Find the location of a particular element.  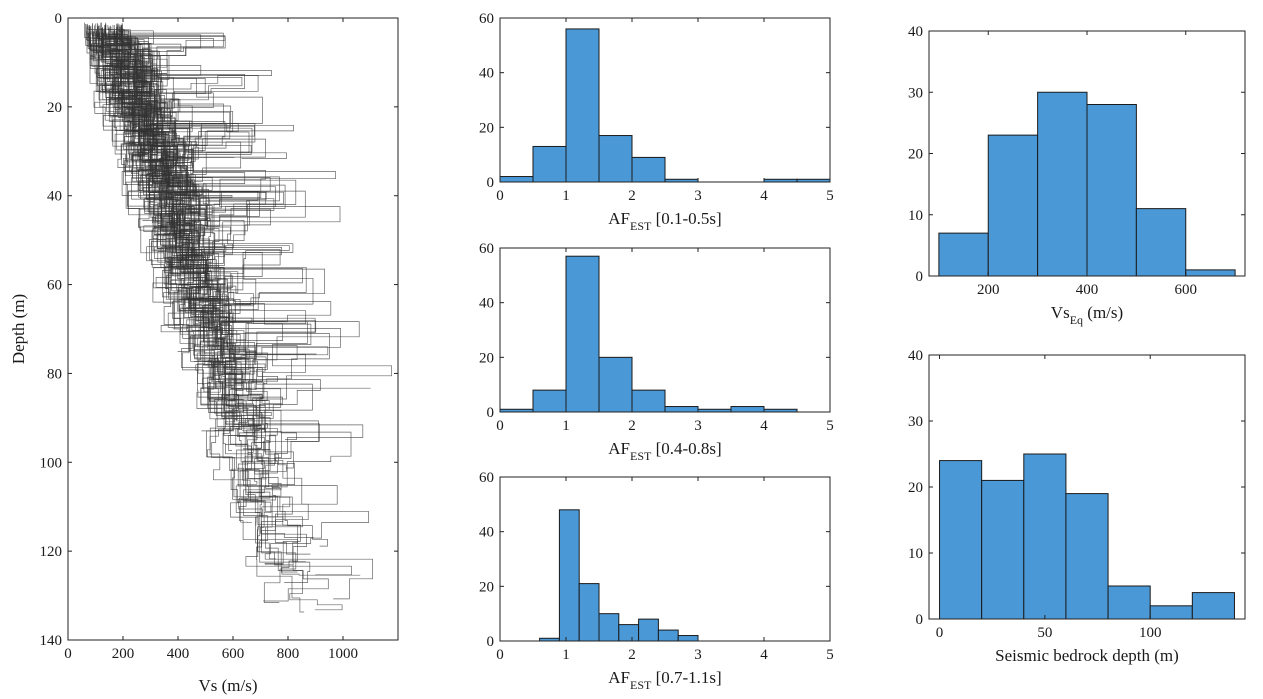

x-axis-label-subscript: EST is located at coordinates (641, 456).